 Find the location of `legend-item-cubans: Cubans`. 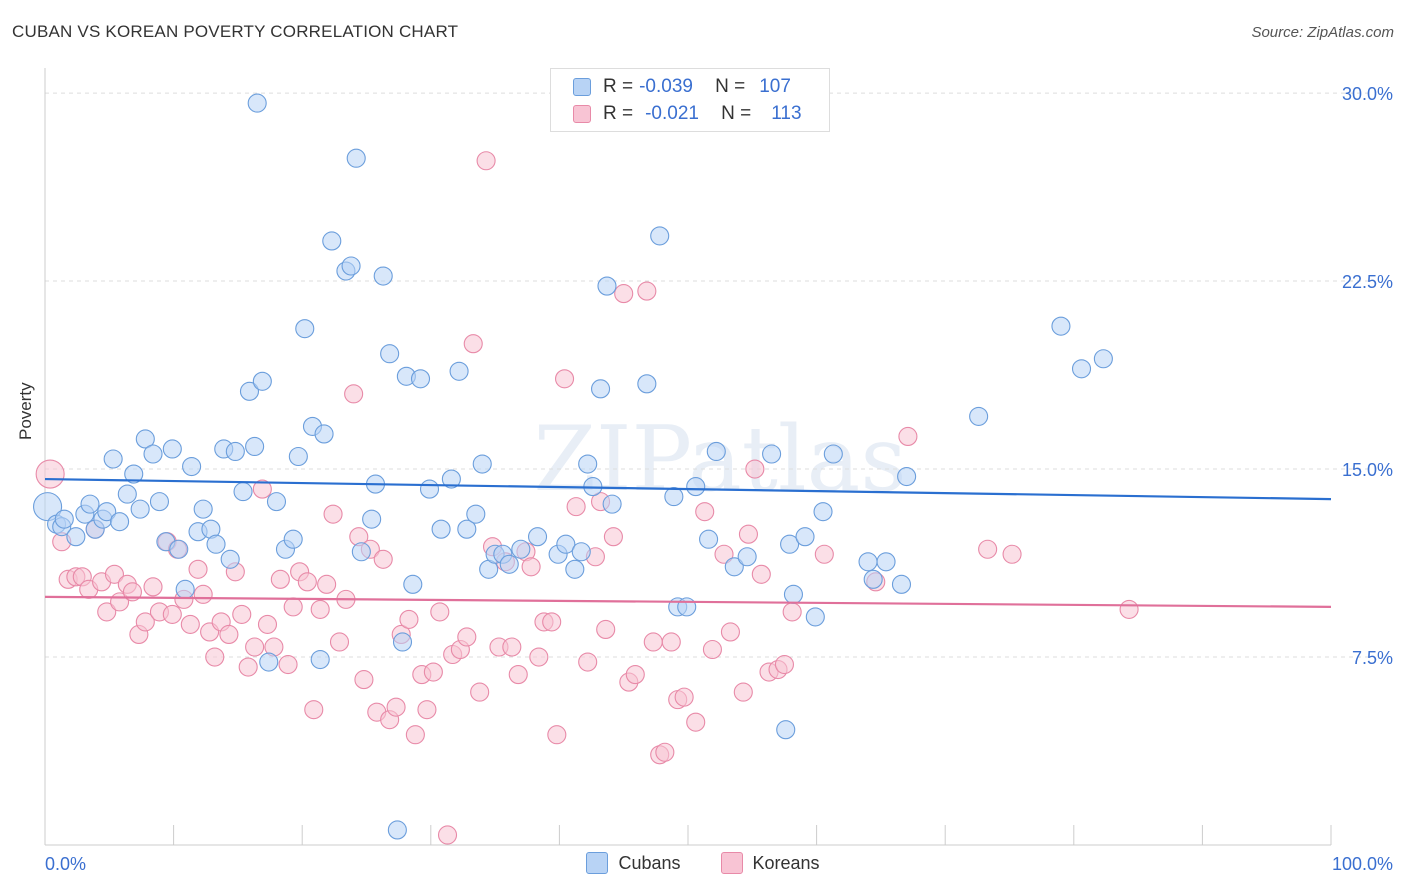

legend-item-cubans: Cubans is located at coordinates (633, 863).